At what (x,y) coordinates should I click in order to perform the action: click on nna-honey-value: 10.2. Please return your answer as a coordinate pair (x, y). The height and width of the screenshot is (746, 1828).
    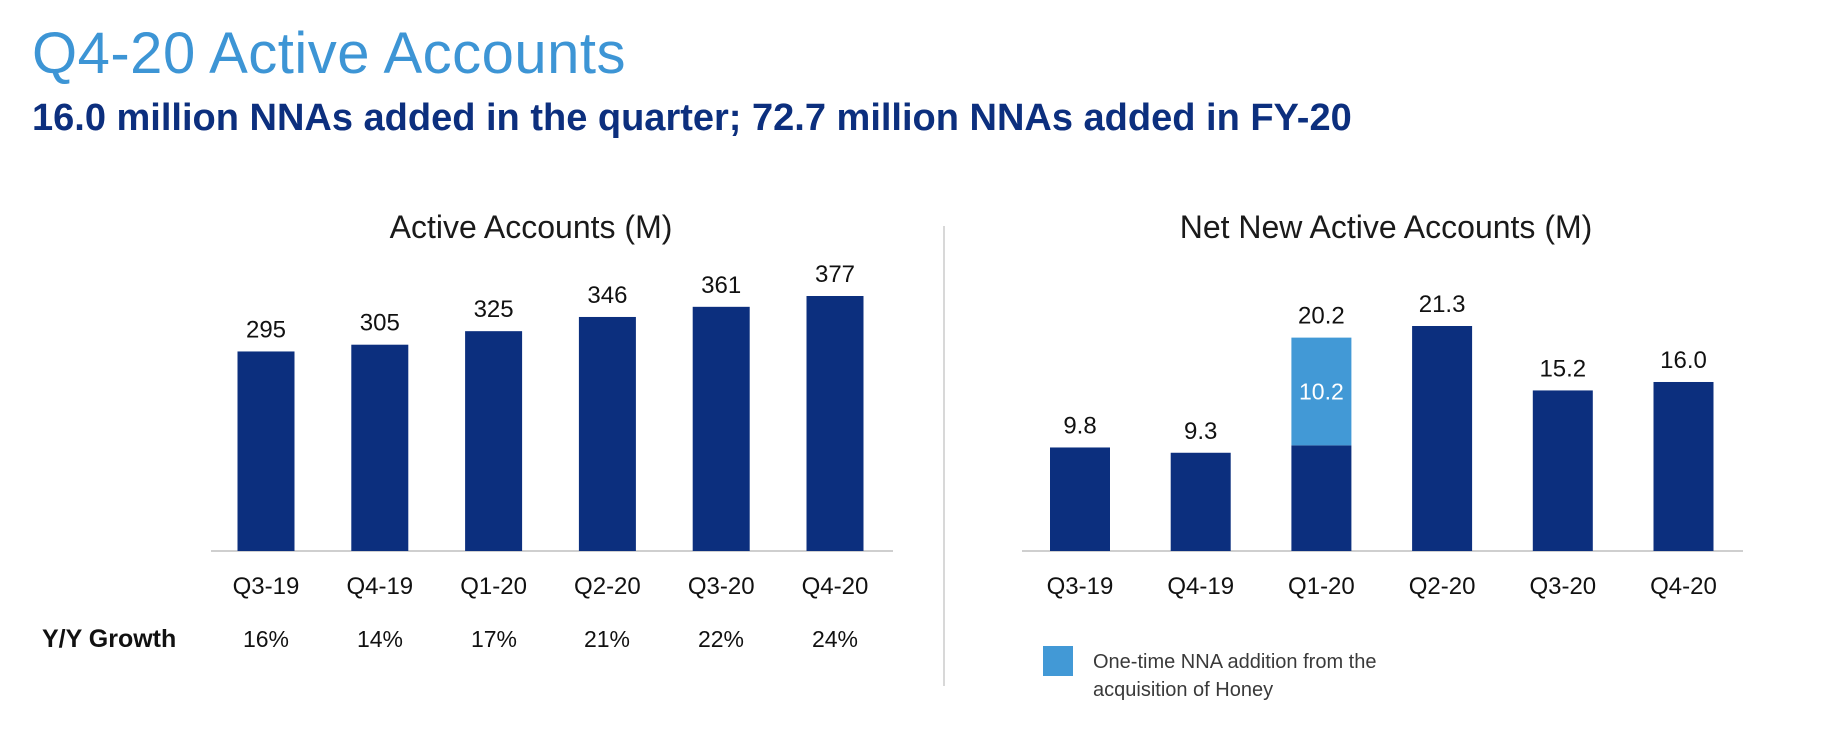
    Looking at the image, I should click on (1321, 391).